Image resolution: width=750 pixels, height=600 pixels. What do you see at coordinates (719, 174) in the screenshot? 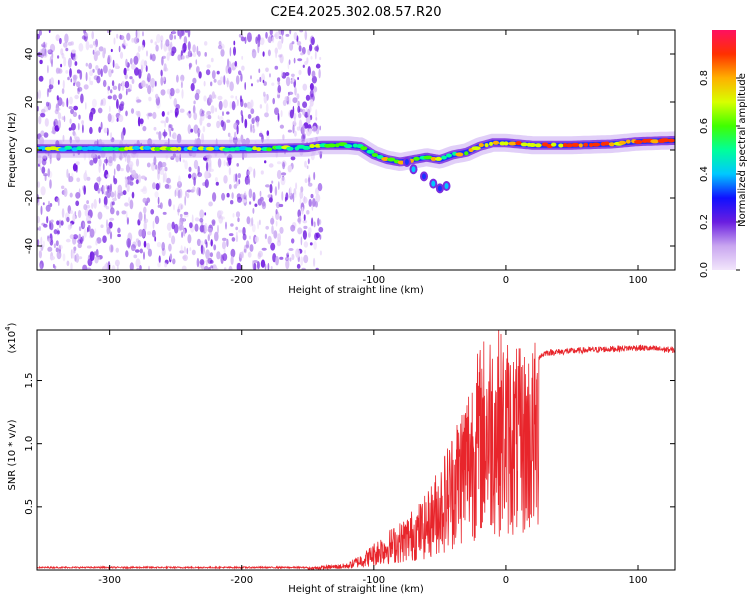
I see `colorbar-ticks: 0.0 0.2 0.4 0.6 0.8` at bounding box center [719, 174].